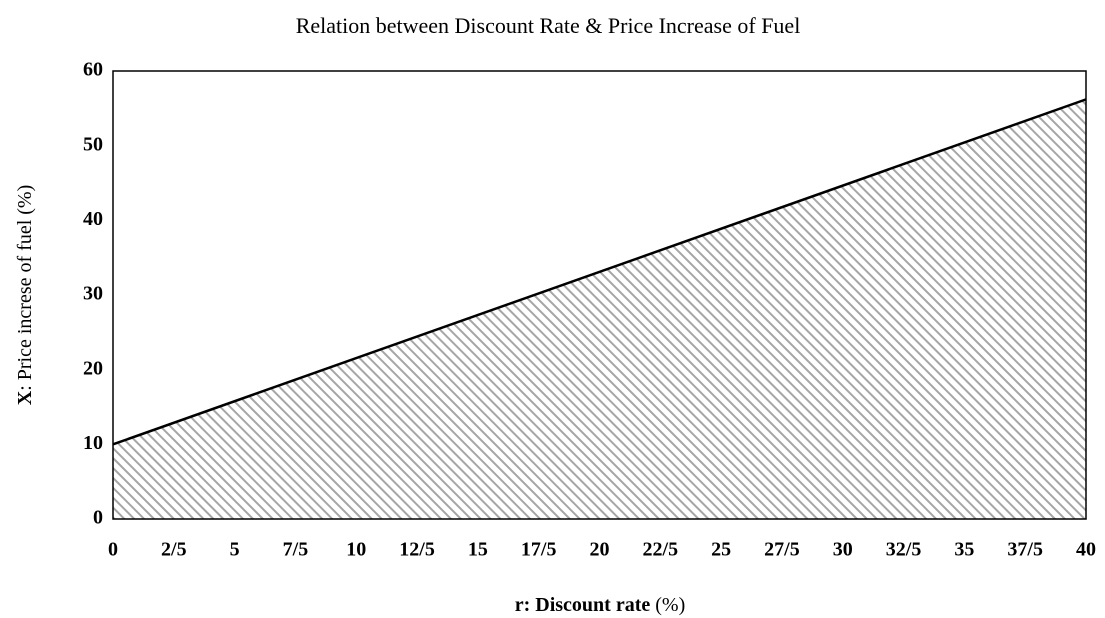  Describe the element at coordinates (964, 550) in the screenshot. I see `x-tick-label: 35` at that location.